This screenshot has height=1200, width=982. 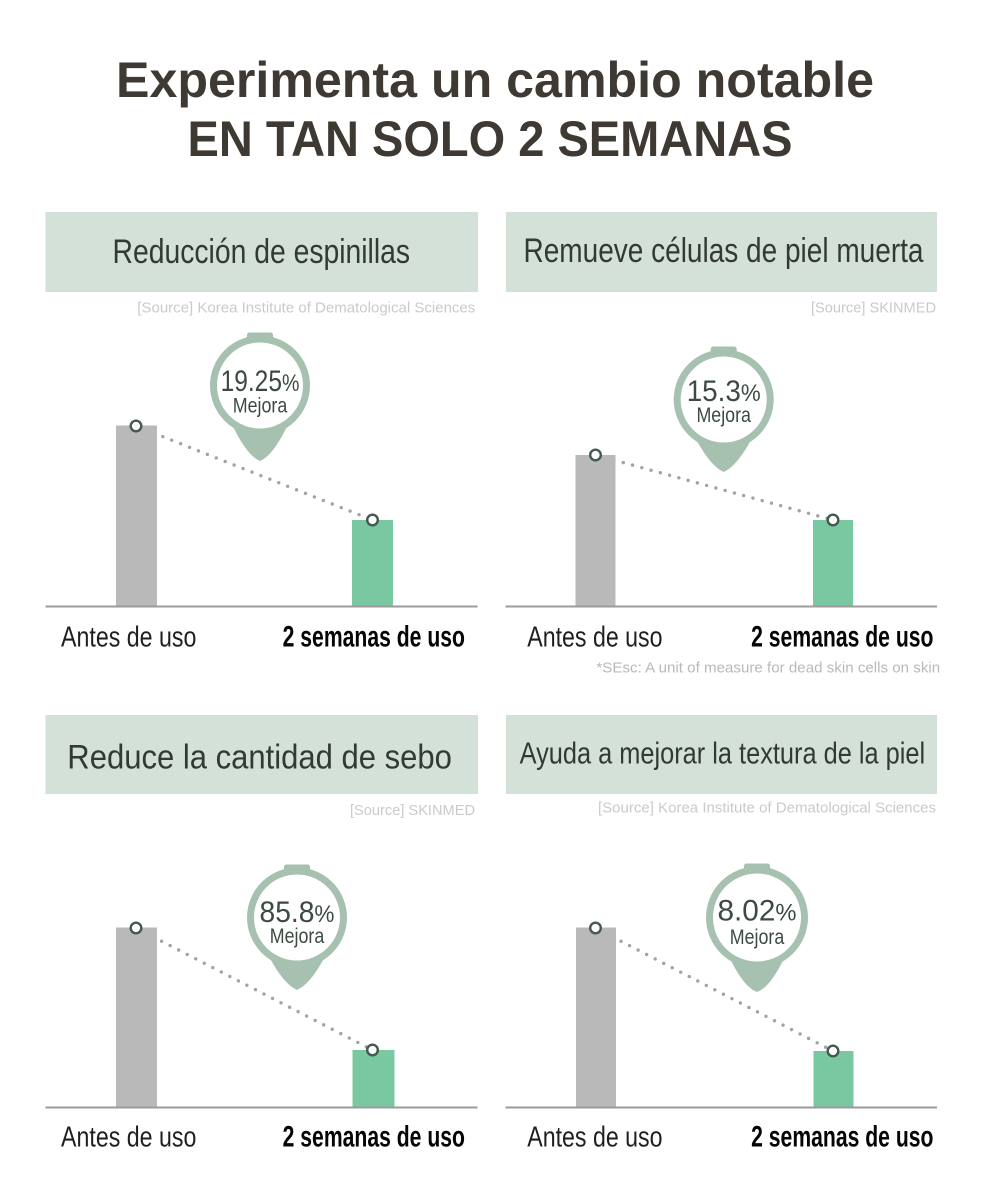 What do you see at coordinates (757, 911) in the screenshot?
I see `svg-text: 8.02%` at bounding box center [757, 911].